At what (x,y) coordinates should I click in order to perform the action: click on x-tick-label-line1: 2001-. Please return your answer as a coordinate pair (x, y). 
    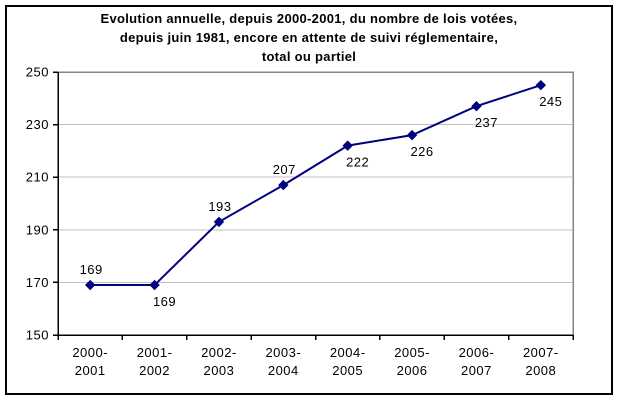
    Looking at the image, I should click on (155, 352).